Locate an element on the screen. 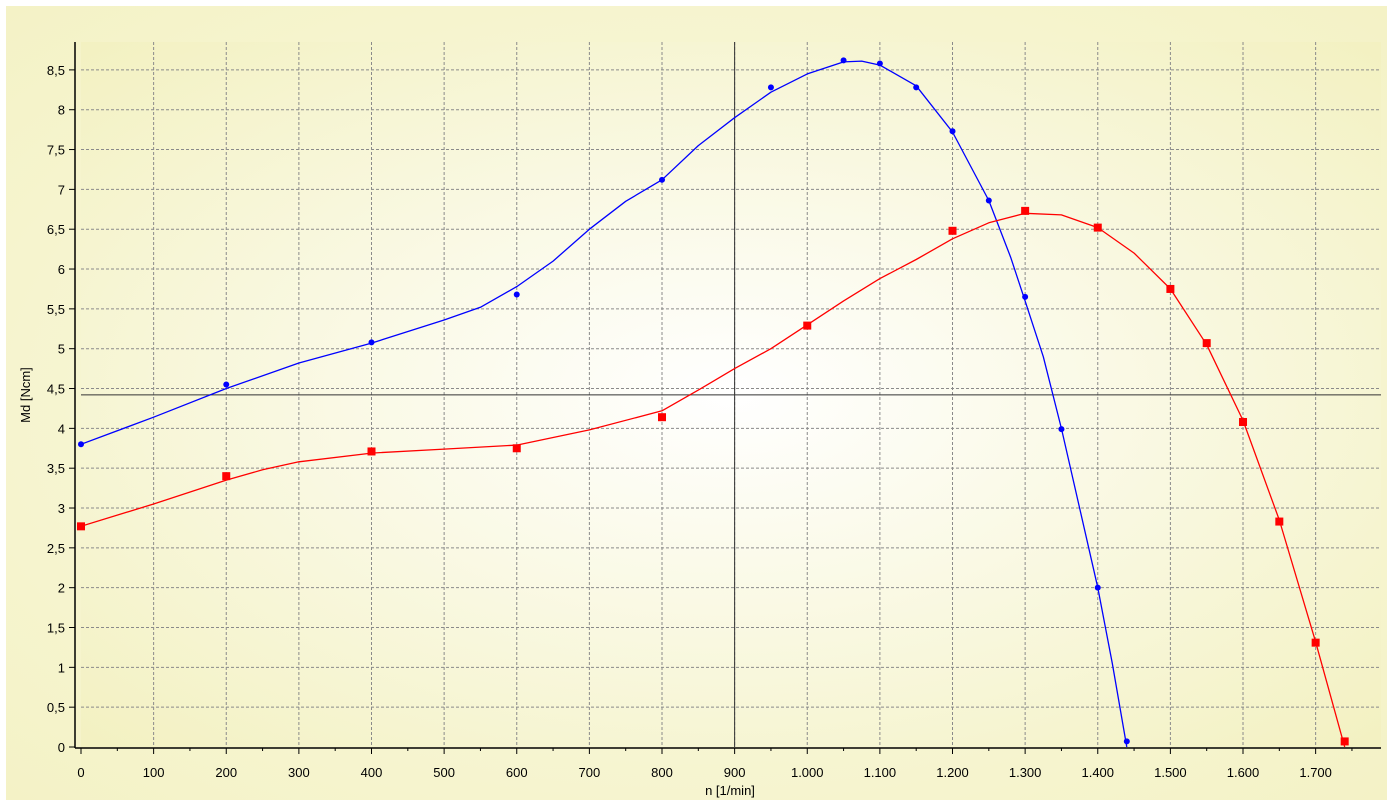  x-tick-label: 400 is located at coordinates (372, 772).